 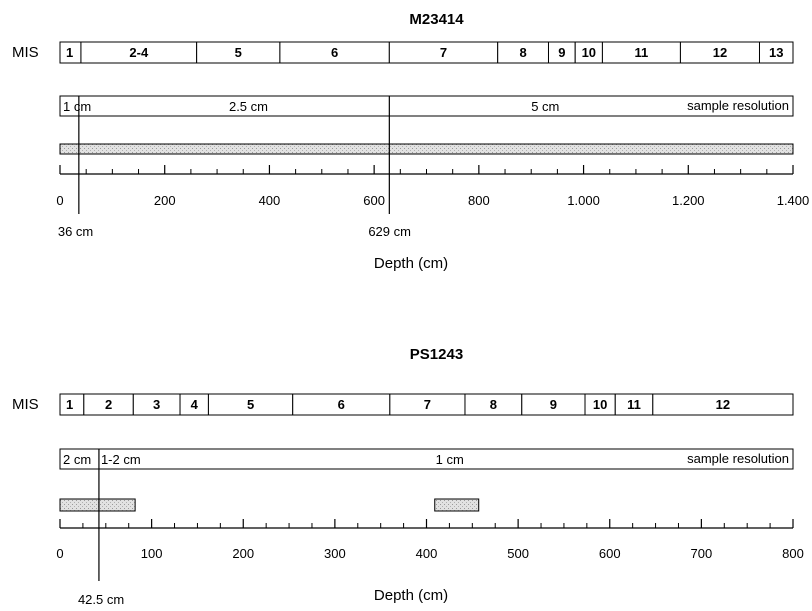 I want to click on depth-markers: 42.5 cm, so click(x=101, y=528).